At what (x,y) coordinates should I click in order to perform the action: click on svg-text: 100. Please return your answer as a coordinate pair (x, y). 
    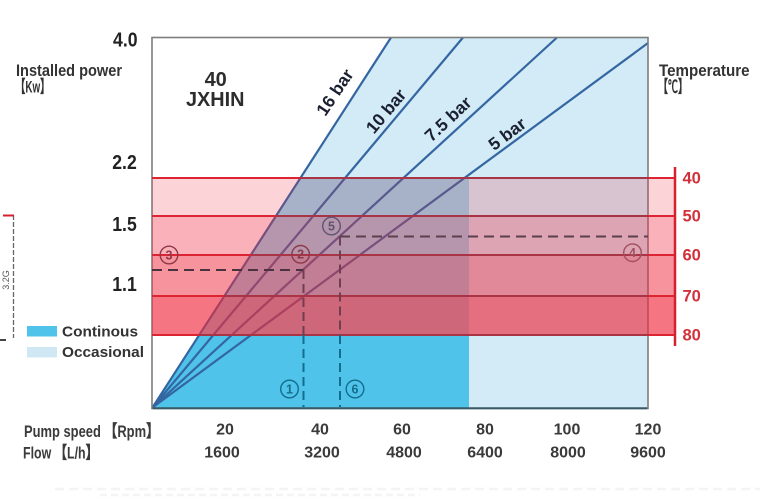
    Looking at the image, I should click on (567, 430).